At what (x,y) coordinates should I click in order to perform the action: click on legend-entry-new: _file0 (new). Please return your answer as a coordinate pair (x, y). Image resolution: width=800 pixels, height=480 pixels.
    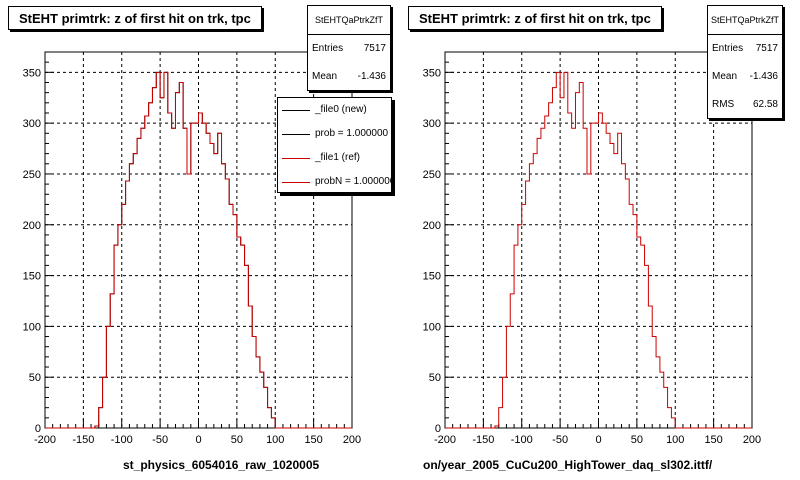
    Looking at the image, I should click on (334, 110).